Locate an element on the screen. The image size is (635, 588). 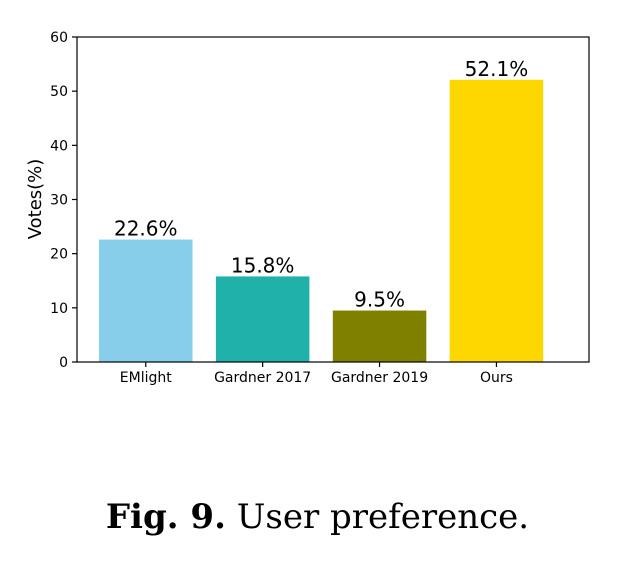
x-tick-label: Ours is located at coordinates (496, 378).